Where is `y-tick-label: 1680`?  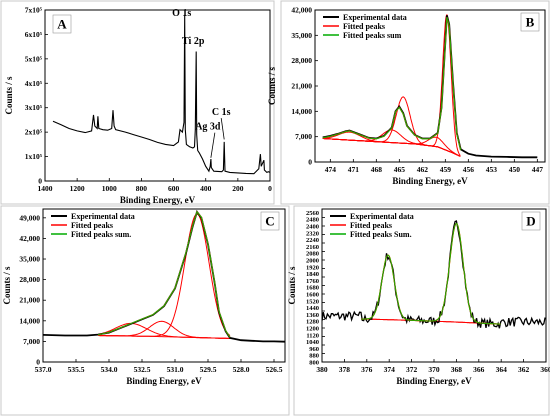 y-tick-label: 1680 is located at coordinates (312, 288).